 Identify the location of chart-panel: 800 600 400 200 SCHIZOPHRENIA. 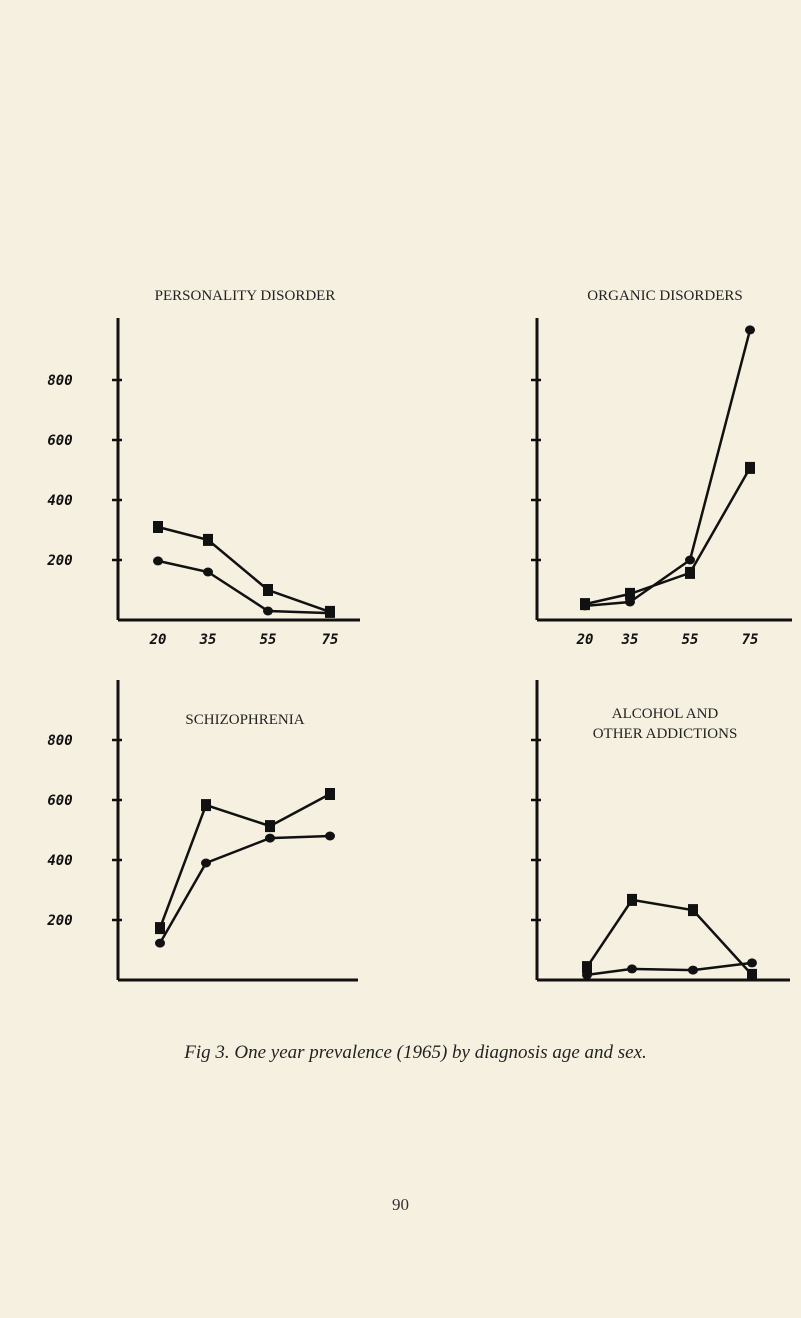
(202, 831).